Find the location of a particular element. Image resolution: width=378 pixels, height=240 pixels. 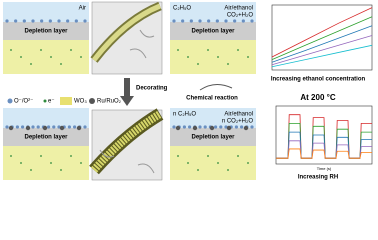

curve-arrow is located at coordinates (216, 87).